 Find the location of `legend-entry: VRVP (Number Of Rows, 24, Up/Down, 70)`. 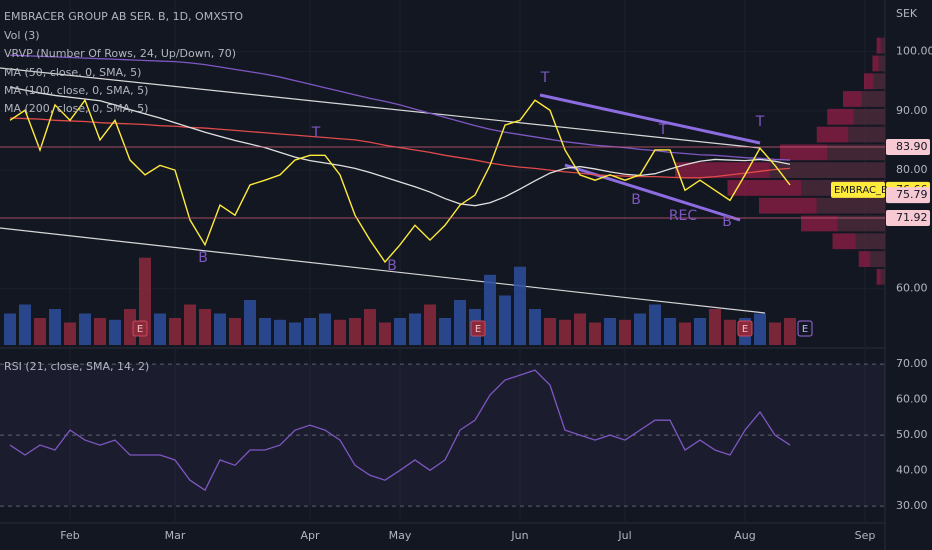

legend-entry: VRVP (Number Of Rows, 24, Up/Down, 70) is located at coordinates (120, 53).